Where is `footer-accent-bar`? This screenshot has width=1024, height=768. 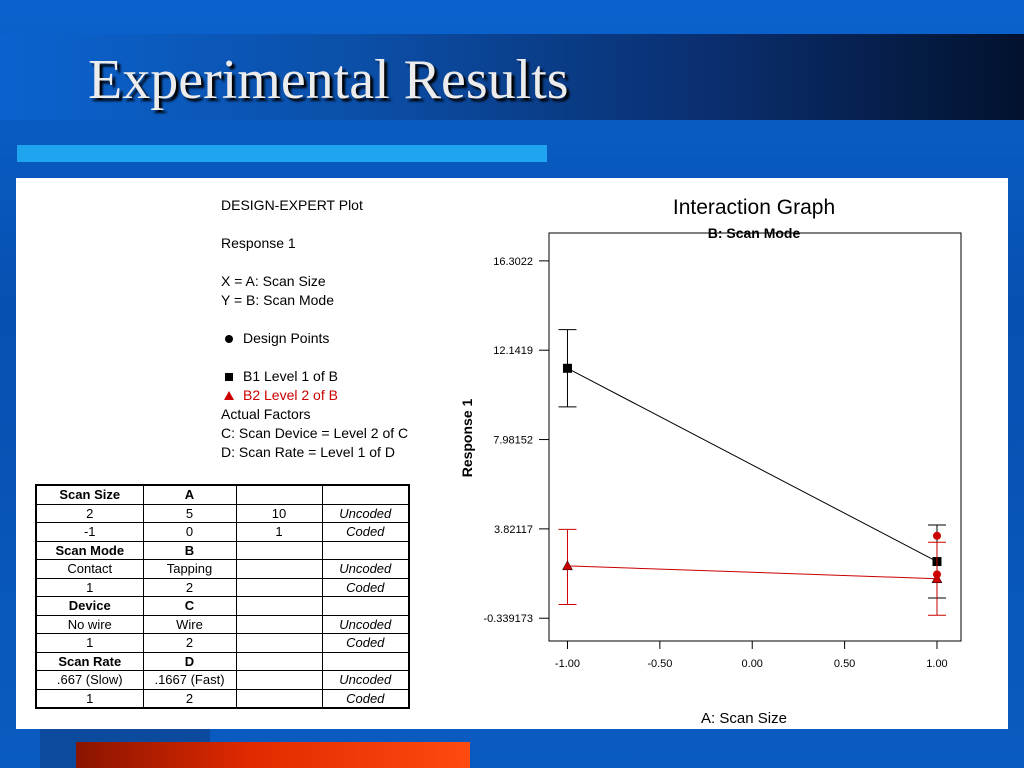
footer-accent-bar is located at coordinates (273, 755).